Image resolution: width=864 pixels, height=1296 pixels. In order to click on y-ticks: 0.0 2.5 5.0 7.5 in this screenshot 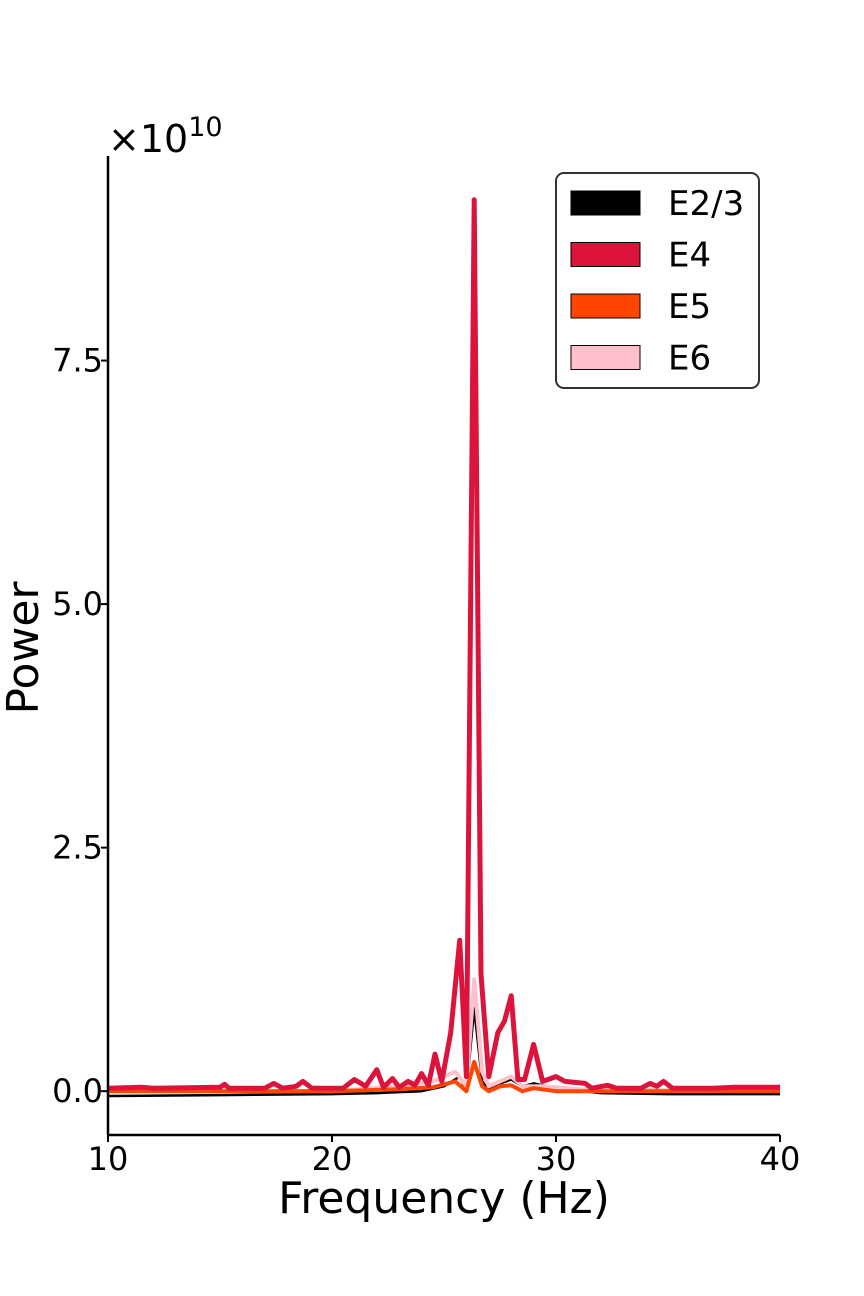, I will do `click(80, 726)`.